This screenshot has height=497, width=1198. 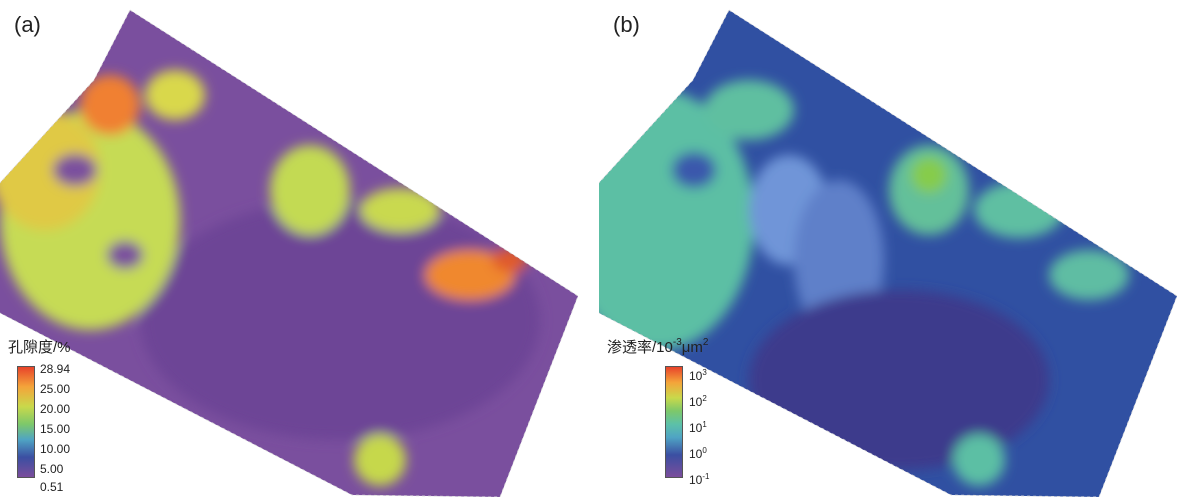 What do you see at coordinates (55, 389) in the screenshot?
I see `porosity-tick-label: 25.00` at bounding box center [55, 389].